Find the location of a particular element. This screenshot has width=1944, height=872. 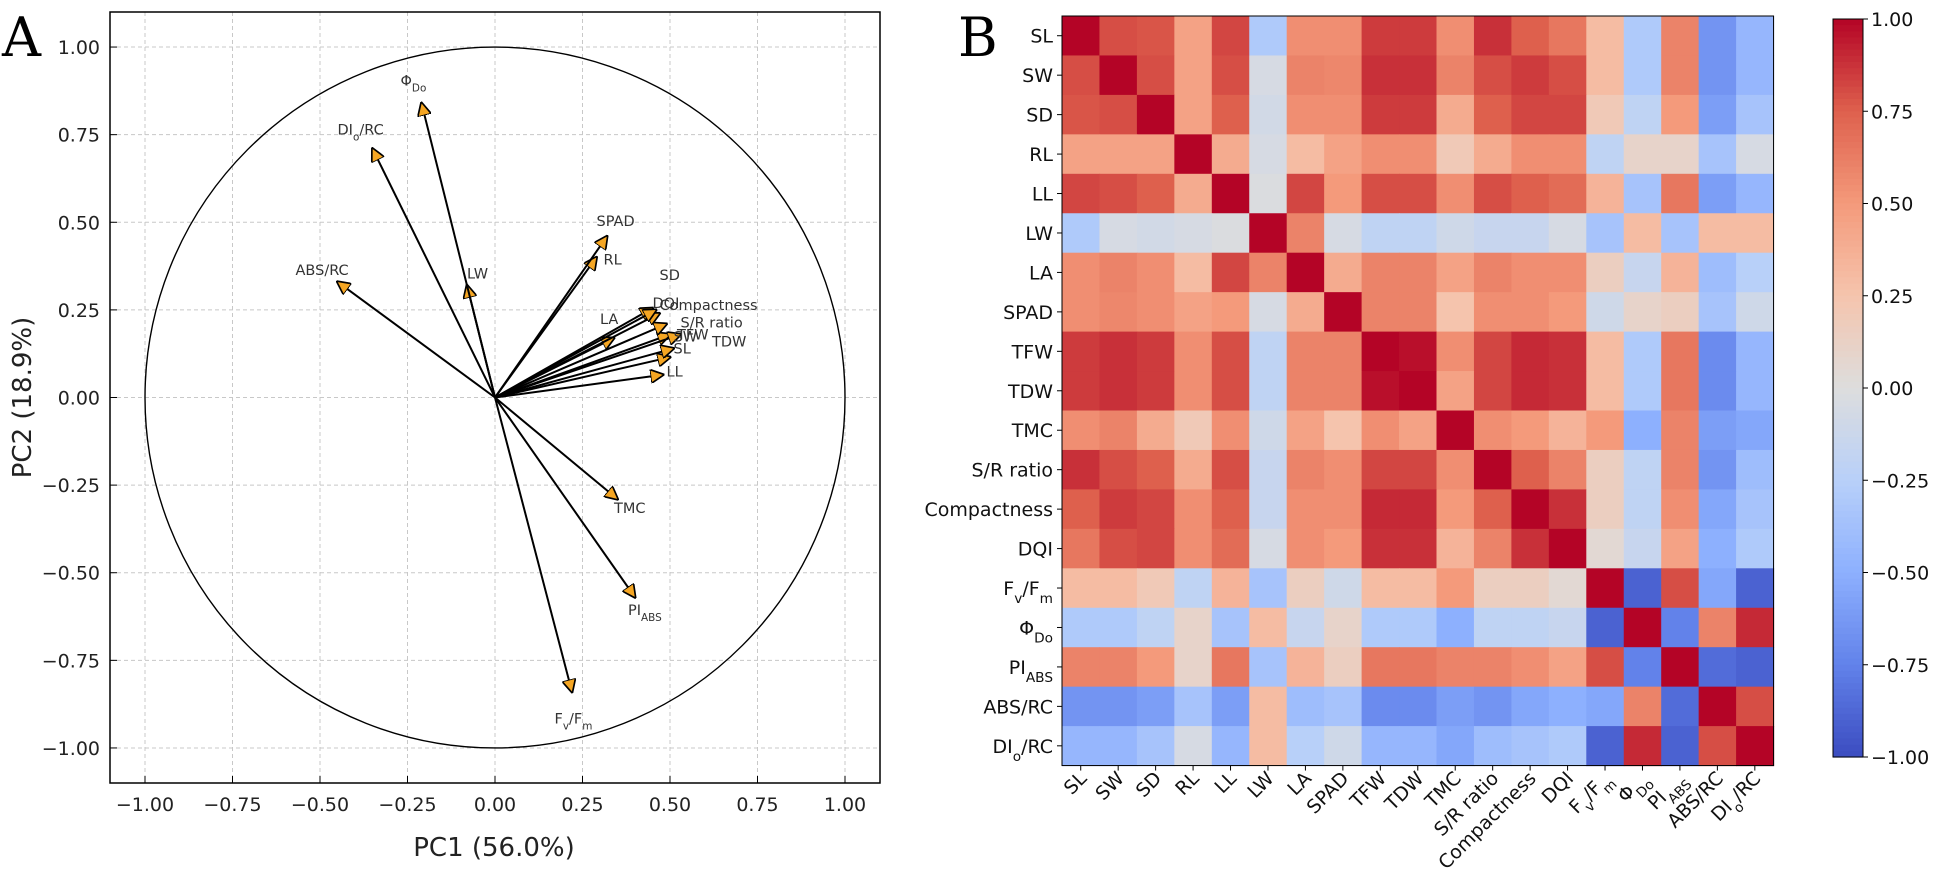

row-label: ΦDo is located at coordinates (1036, 631).